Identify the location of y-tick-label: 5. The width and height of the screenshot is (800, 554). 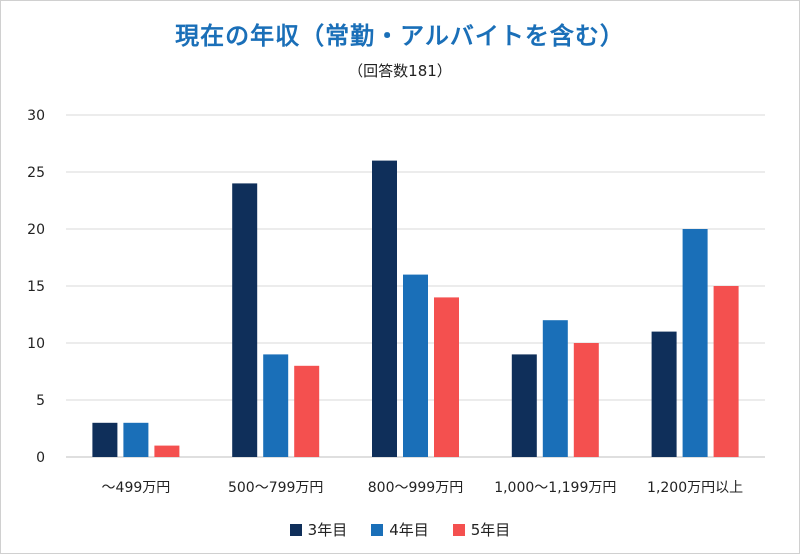
(40, 401).